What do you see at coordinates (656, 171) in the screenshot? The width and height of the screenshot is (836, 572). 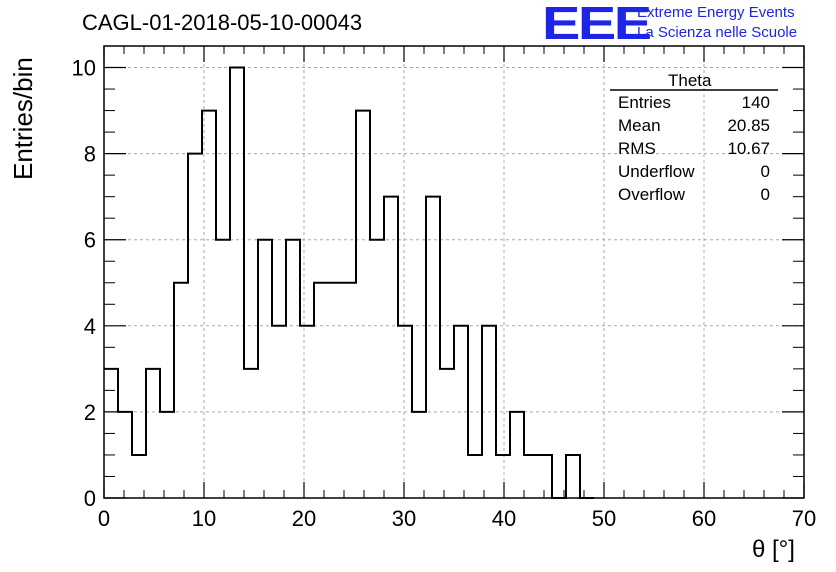 I see `stats-label: Underflow` at bounding box center [656, 171].